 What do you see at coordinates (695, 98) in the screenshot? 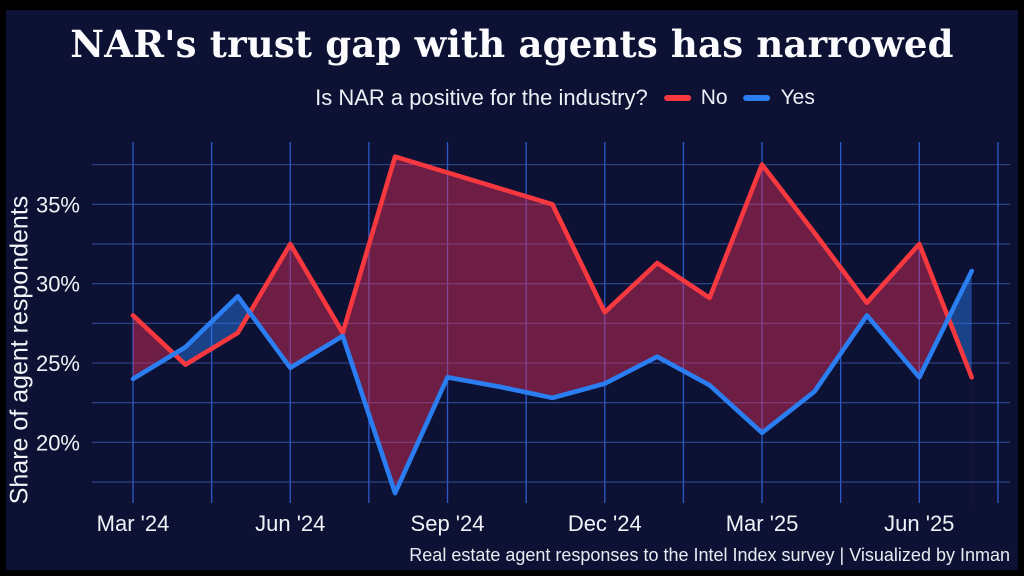
I see `legend-item-no: No` at bounding box center [695, 98].